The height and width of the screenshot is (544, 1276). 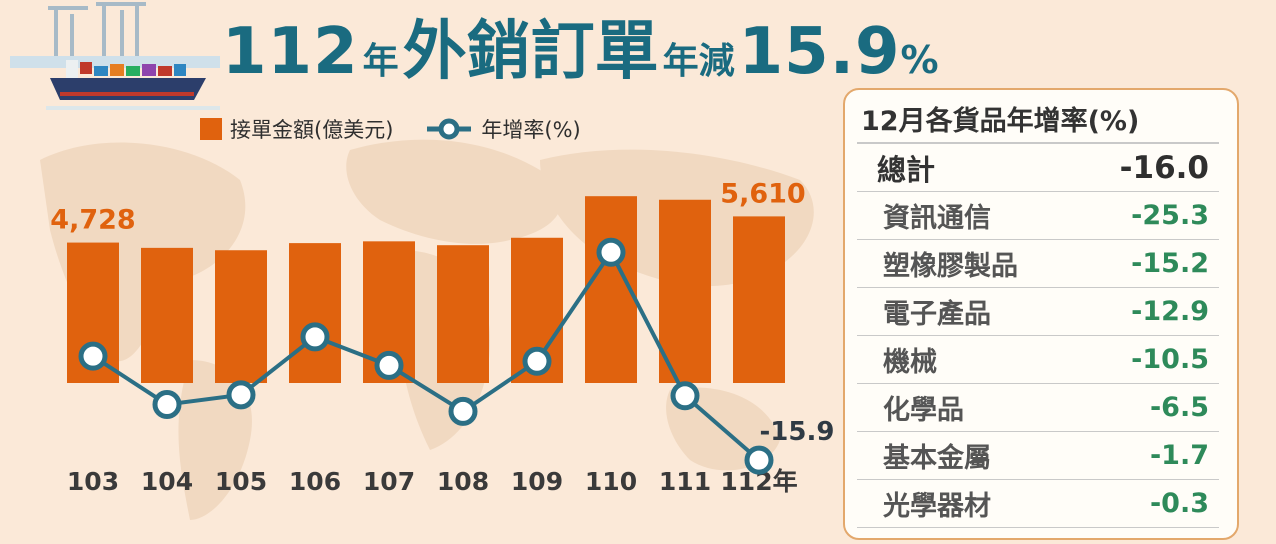 What do you see at coordinates (698, 61) in the screenshot?
I see `title-change-label: 年減` at bounding box center [698, 61].